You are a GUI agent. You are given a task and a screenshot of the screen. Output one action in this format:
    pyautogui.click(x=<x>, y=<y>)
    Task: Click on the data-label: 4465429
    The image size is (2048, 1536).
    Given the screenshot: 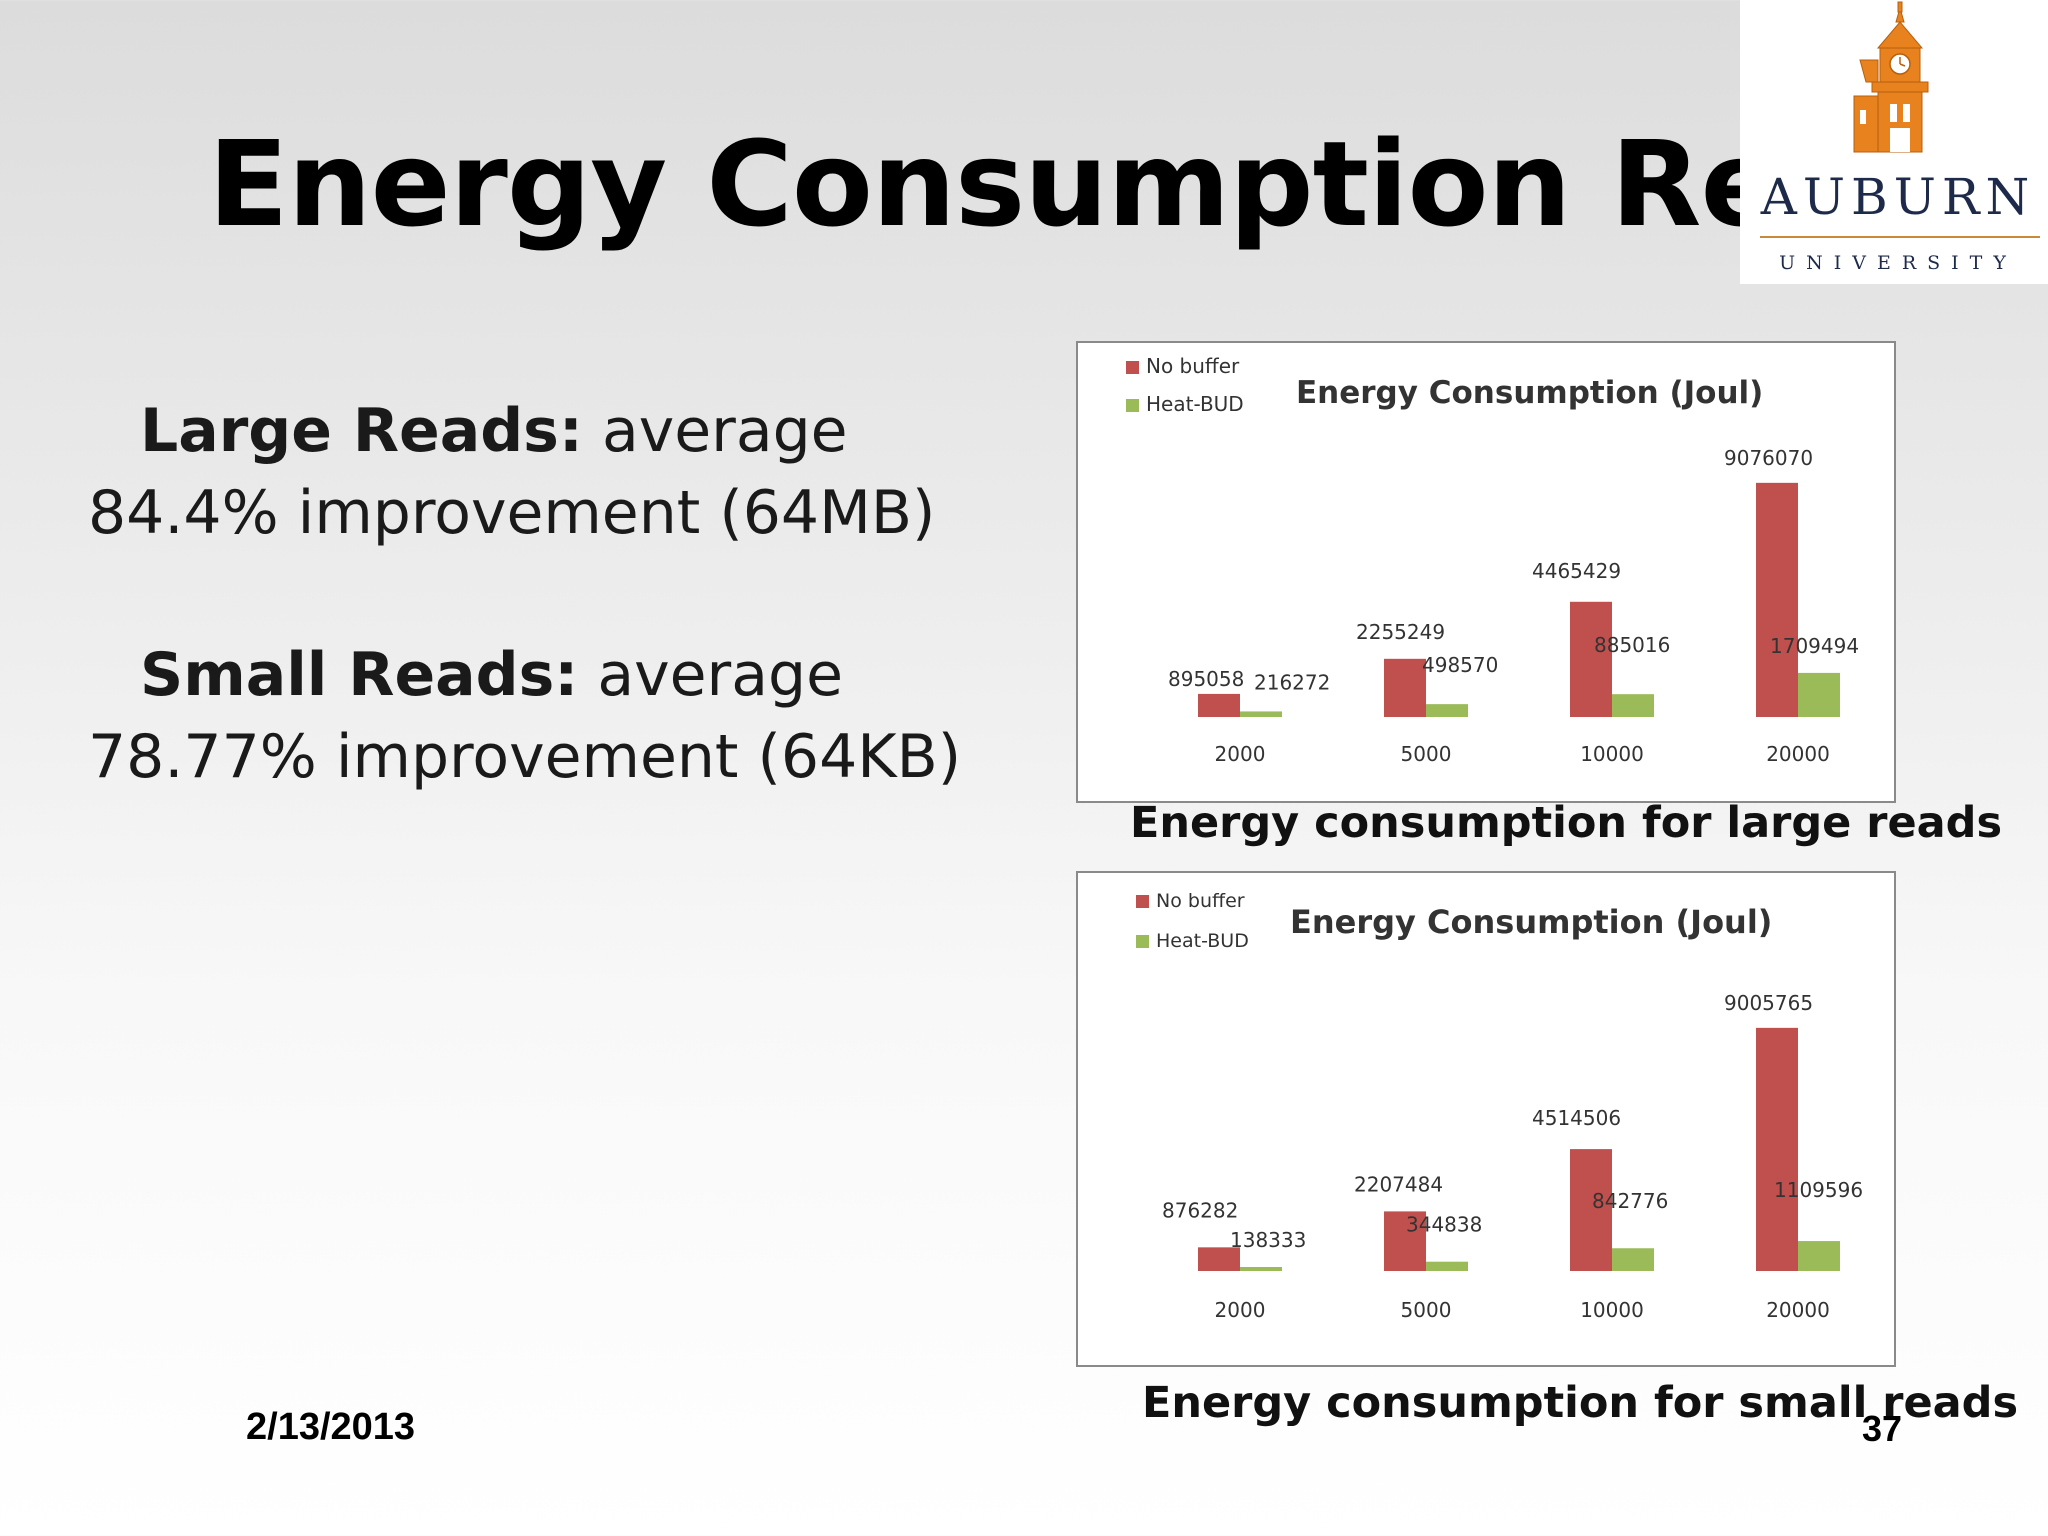 What is the action you would take?
    pyautogui.click(x=1576, y=571)
    